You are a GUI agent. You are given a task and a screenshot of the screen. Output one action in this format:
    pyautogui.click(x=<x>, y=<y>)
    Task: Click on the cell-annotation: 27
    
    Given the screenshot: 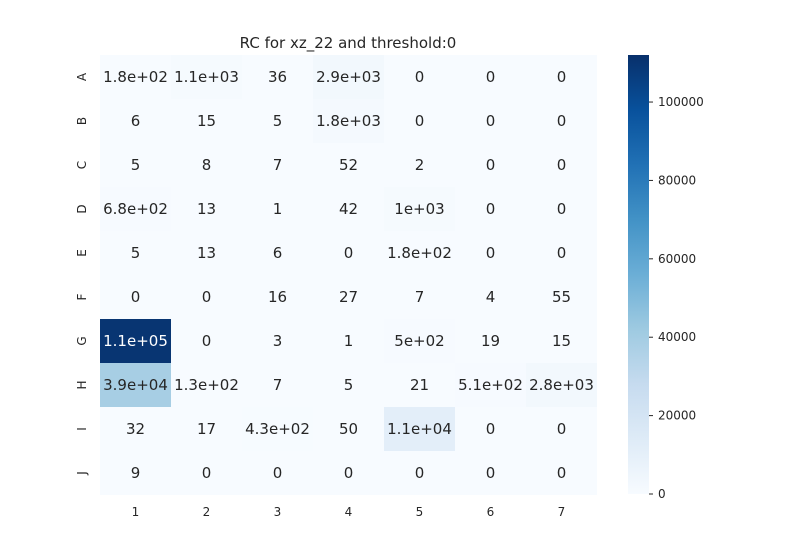 What is the action you would take?
    pyautogui.click(x=348, y=297)
    